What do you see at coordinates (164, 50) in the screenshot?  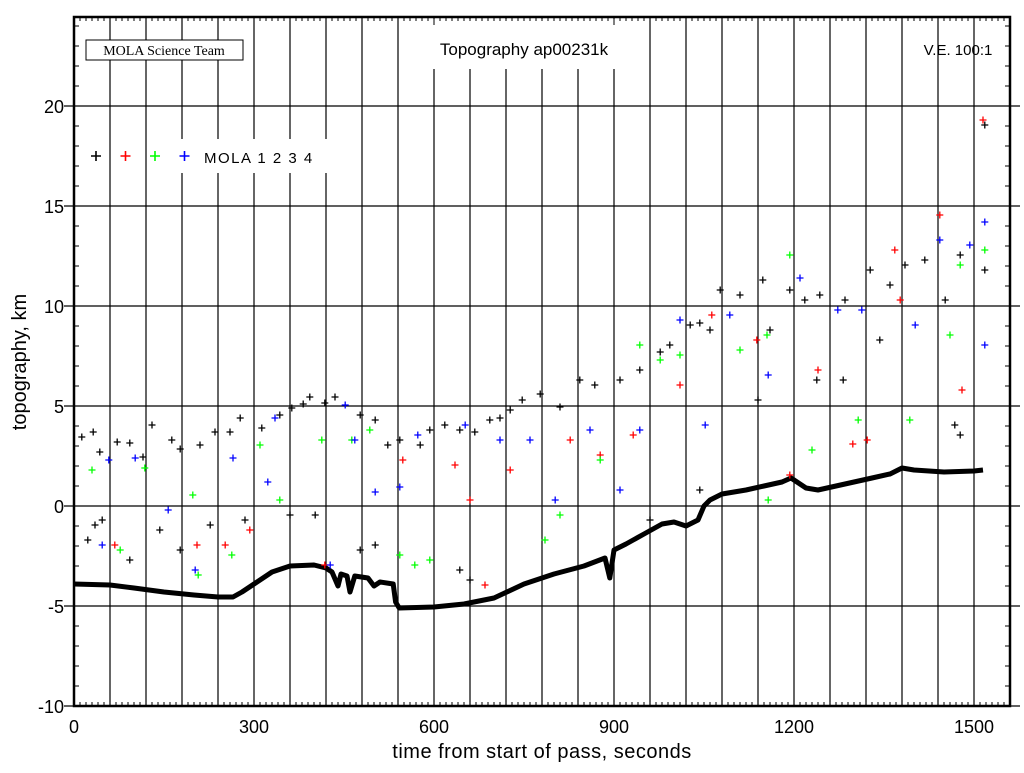 I see `credit-box: MOLA Science Team` at bounding box center [164, 50].